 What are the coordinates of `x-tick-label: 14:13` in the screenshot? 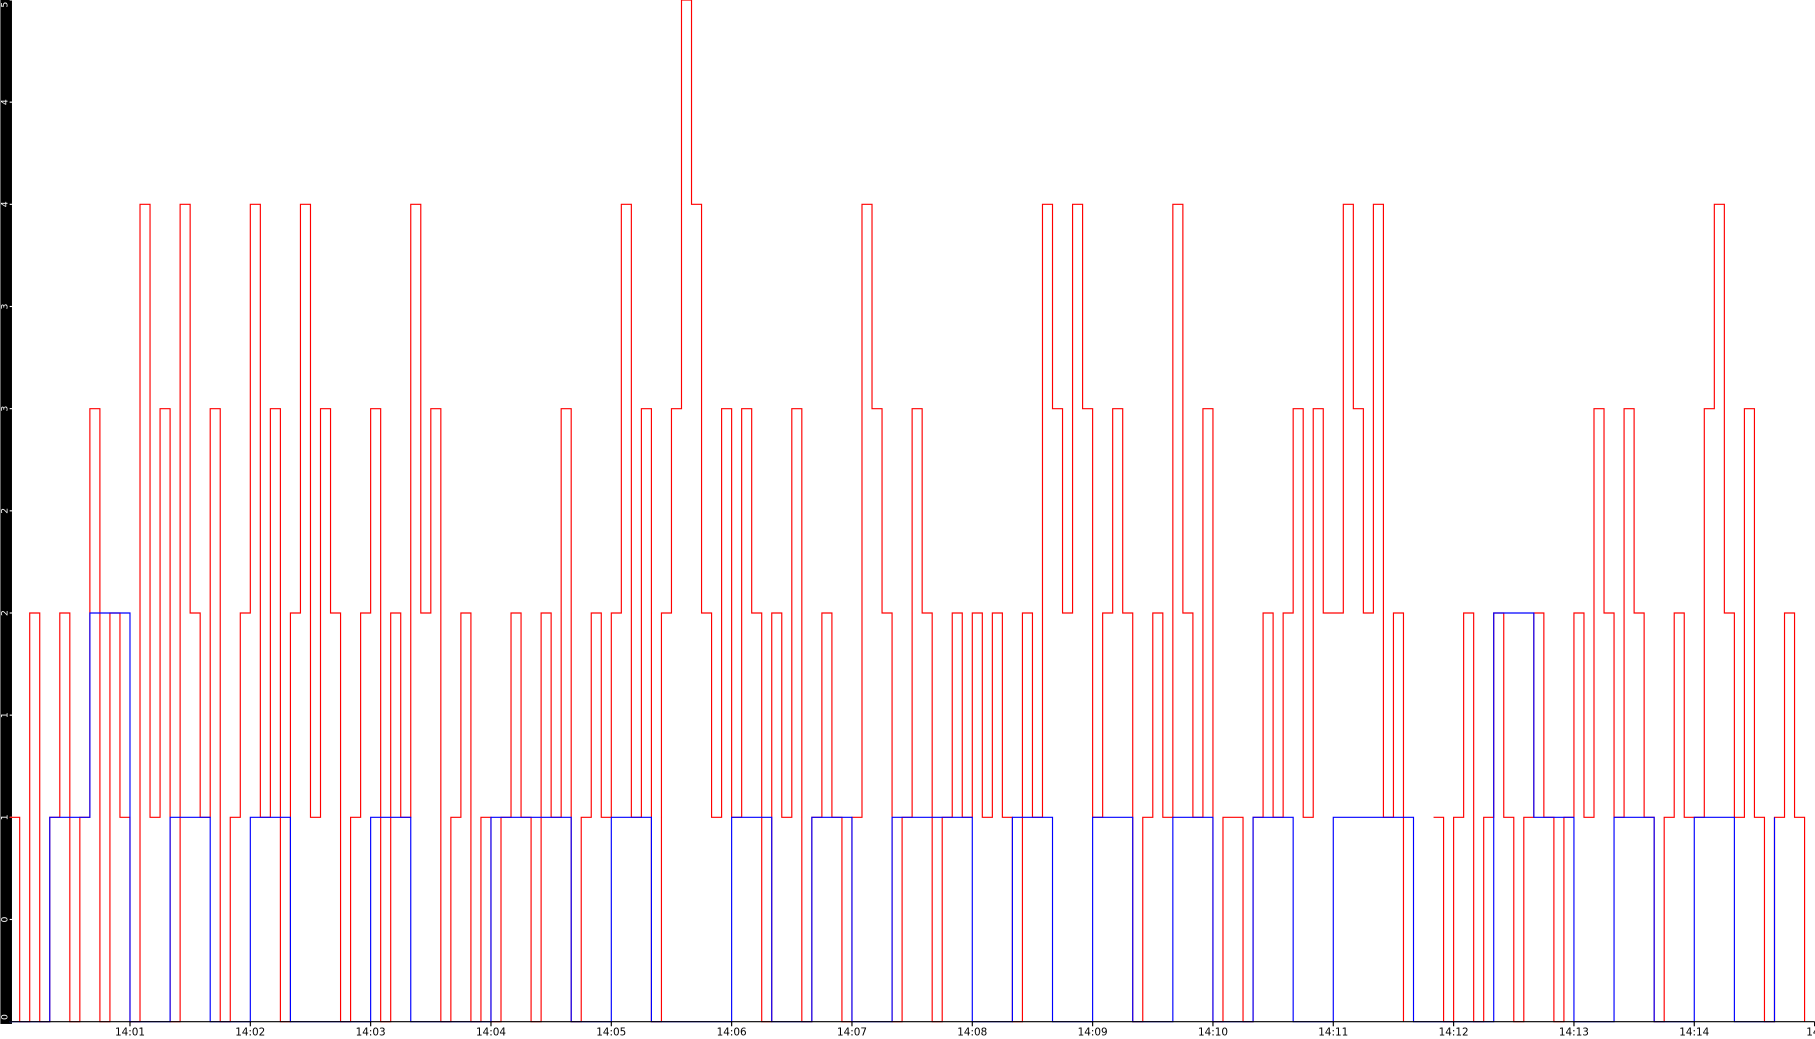 It's located at (1574, 1033).